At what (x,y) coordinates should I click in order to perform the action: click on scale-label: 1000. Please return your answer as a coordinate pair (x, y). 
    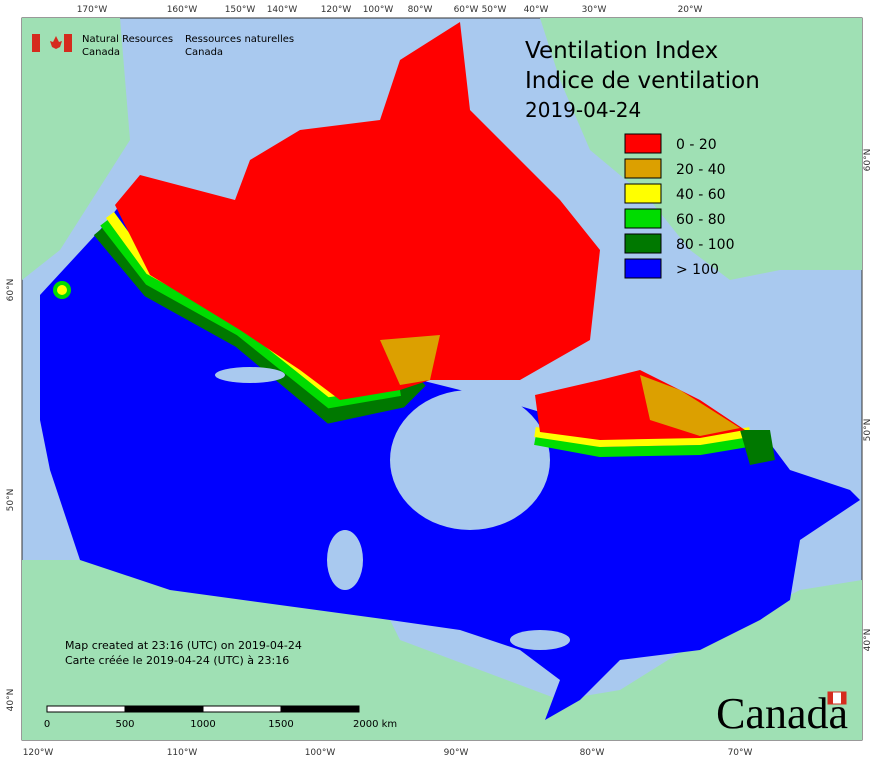
    Looking at the image, I should click on (202, 724).